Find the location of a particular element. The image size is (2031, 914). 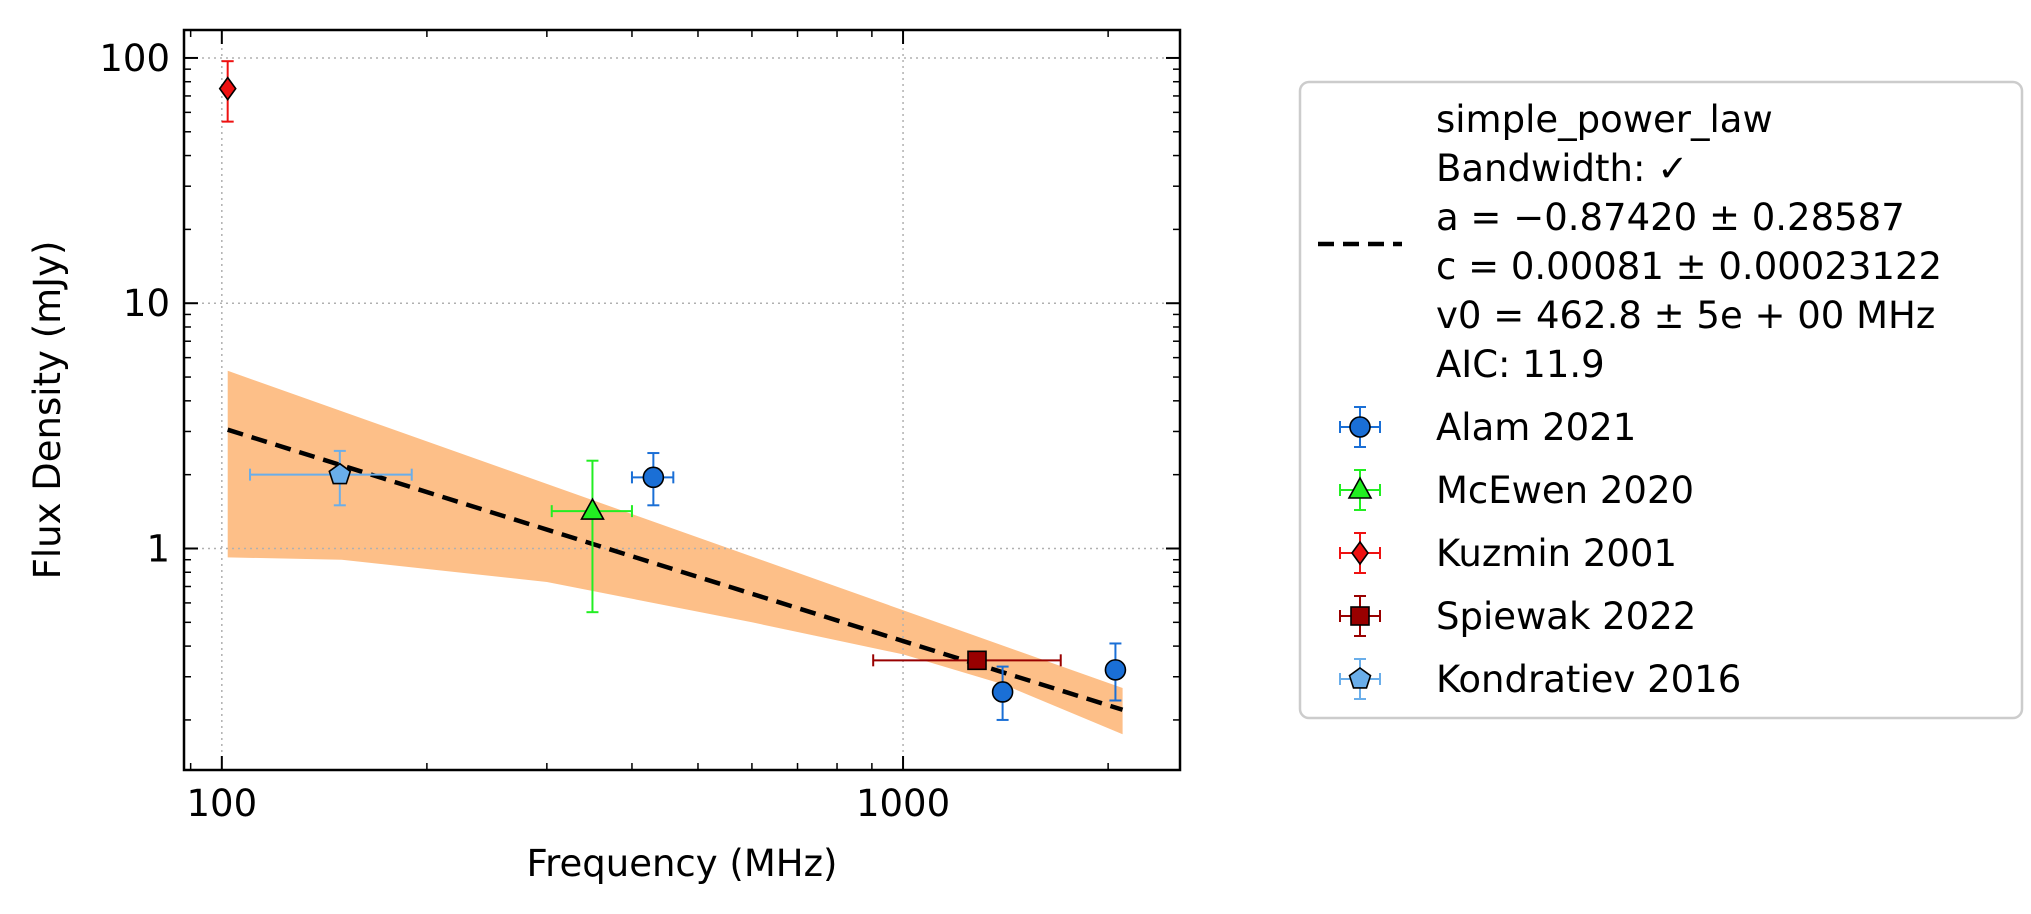

legend-fit-label-line: a = −0.87420 ± 0.28587 is located at coordinates (1670, 217).